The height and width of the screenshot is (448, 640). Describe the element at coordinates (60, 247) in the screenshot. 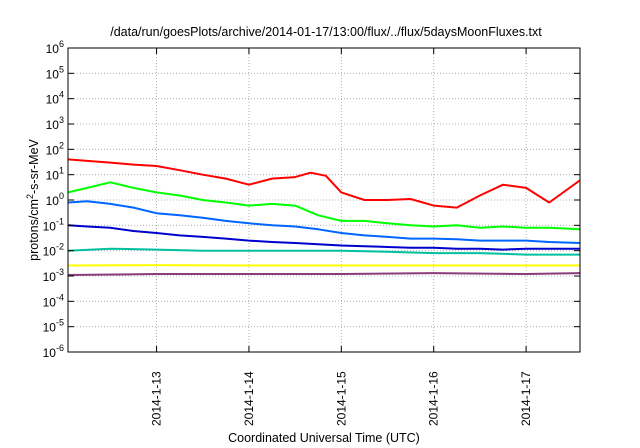

I see `y-tick-exponent: -2` at that location.